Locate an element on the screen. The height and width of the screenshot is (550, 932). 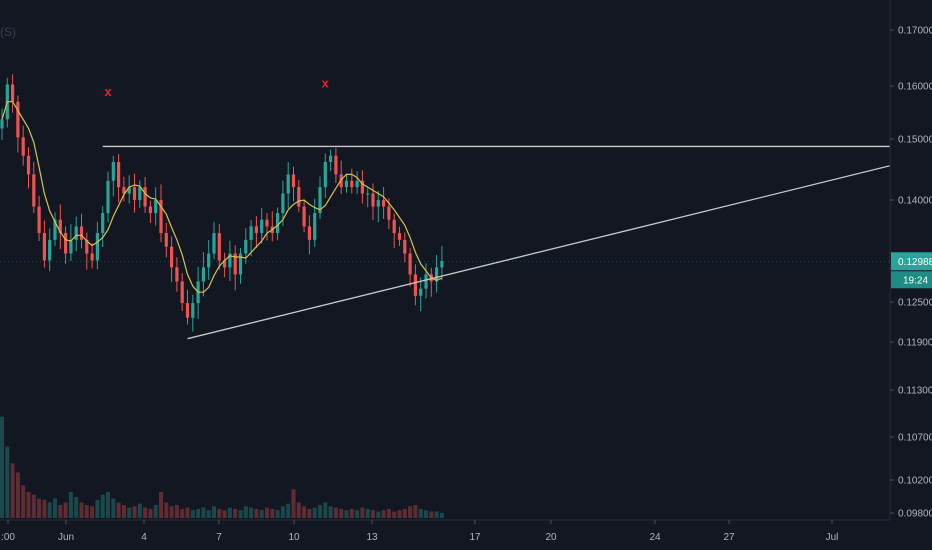
volume-bars is located at coordinates (222, 467).